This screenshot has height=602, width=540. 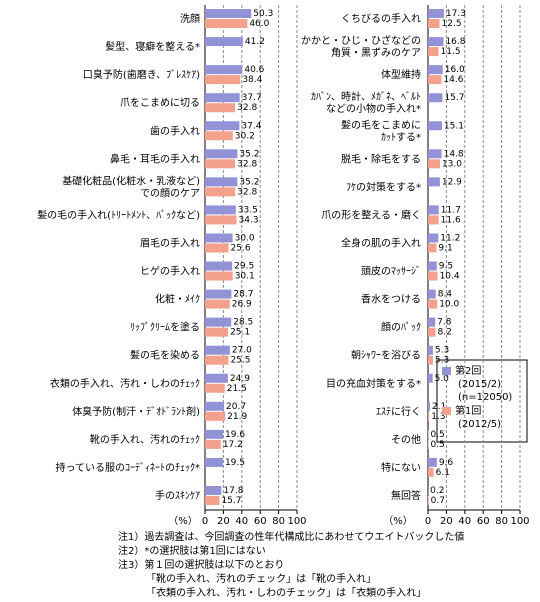 I want to click on value-label: 9.5, so click(x=446, y=267).